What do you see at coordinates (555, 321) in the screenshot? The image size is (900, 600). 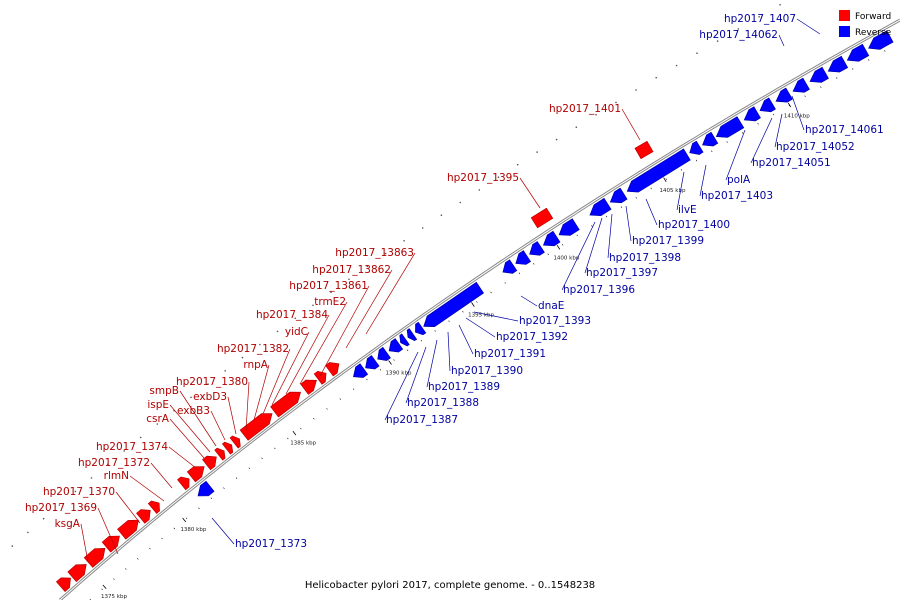 I see `reverse-gene-label-hp2017-1393: hp2017_1393` at bounding box center [555, 321].